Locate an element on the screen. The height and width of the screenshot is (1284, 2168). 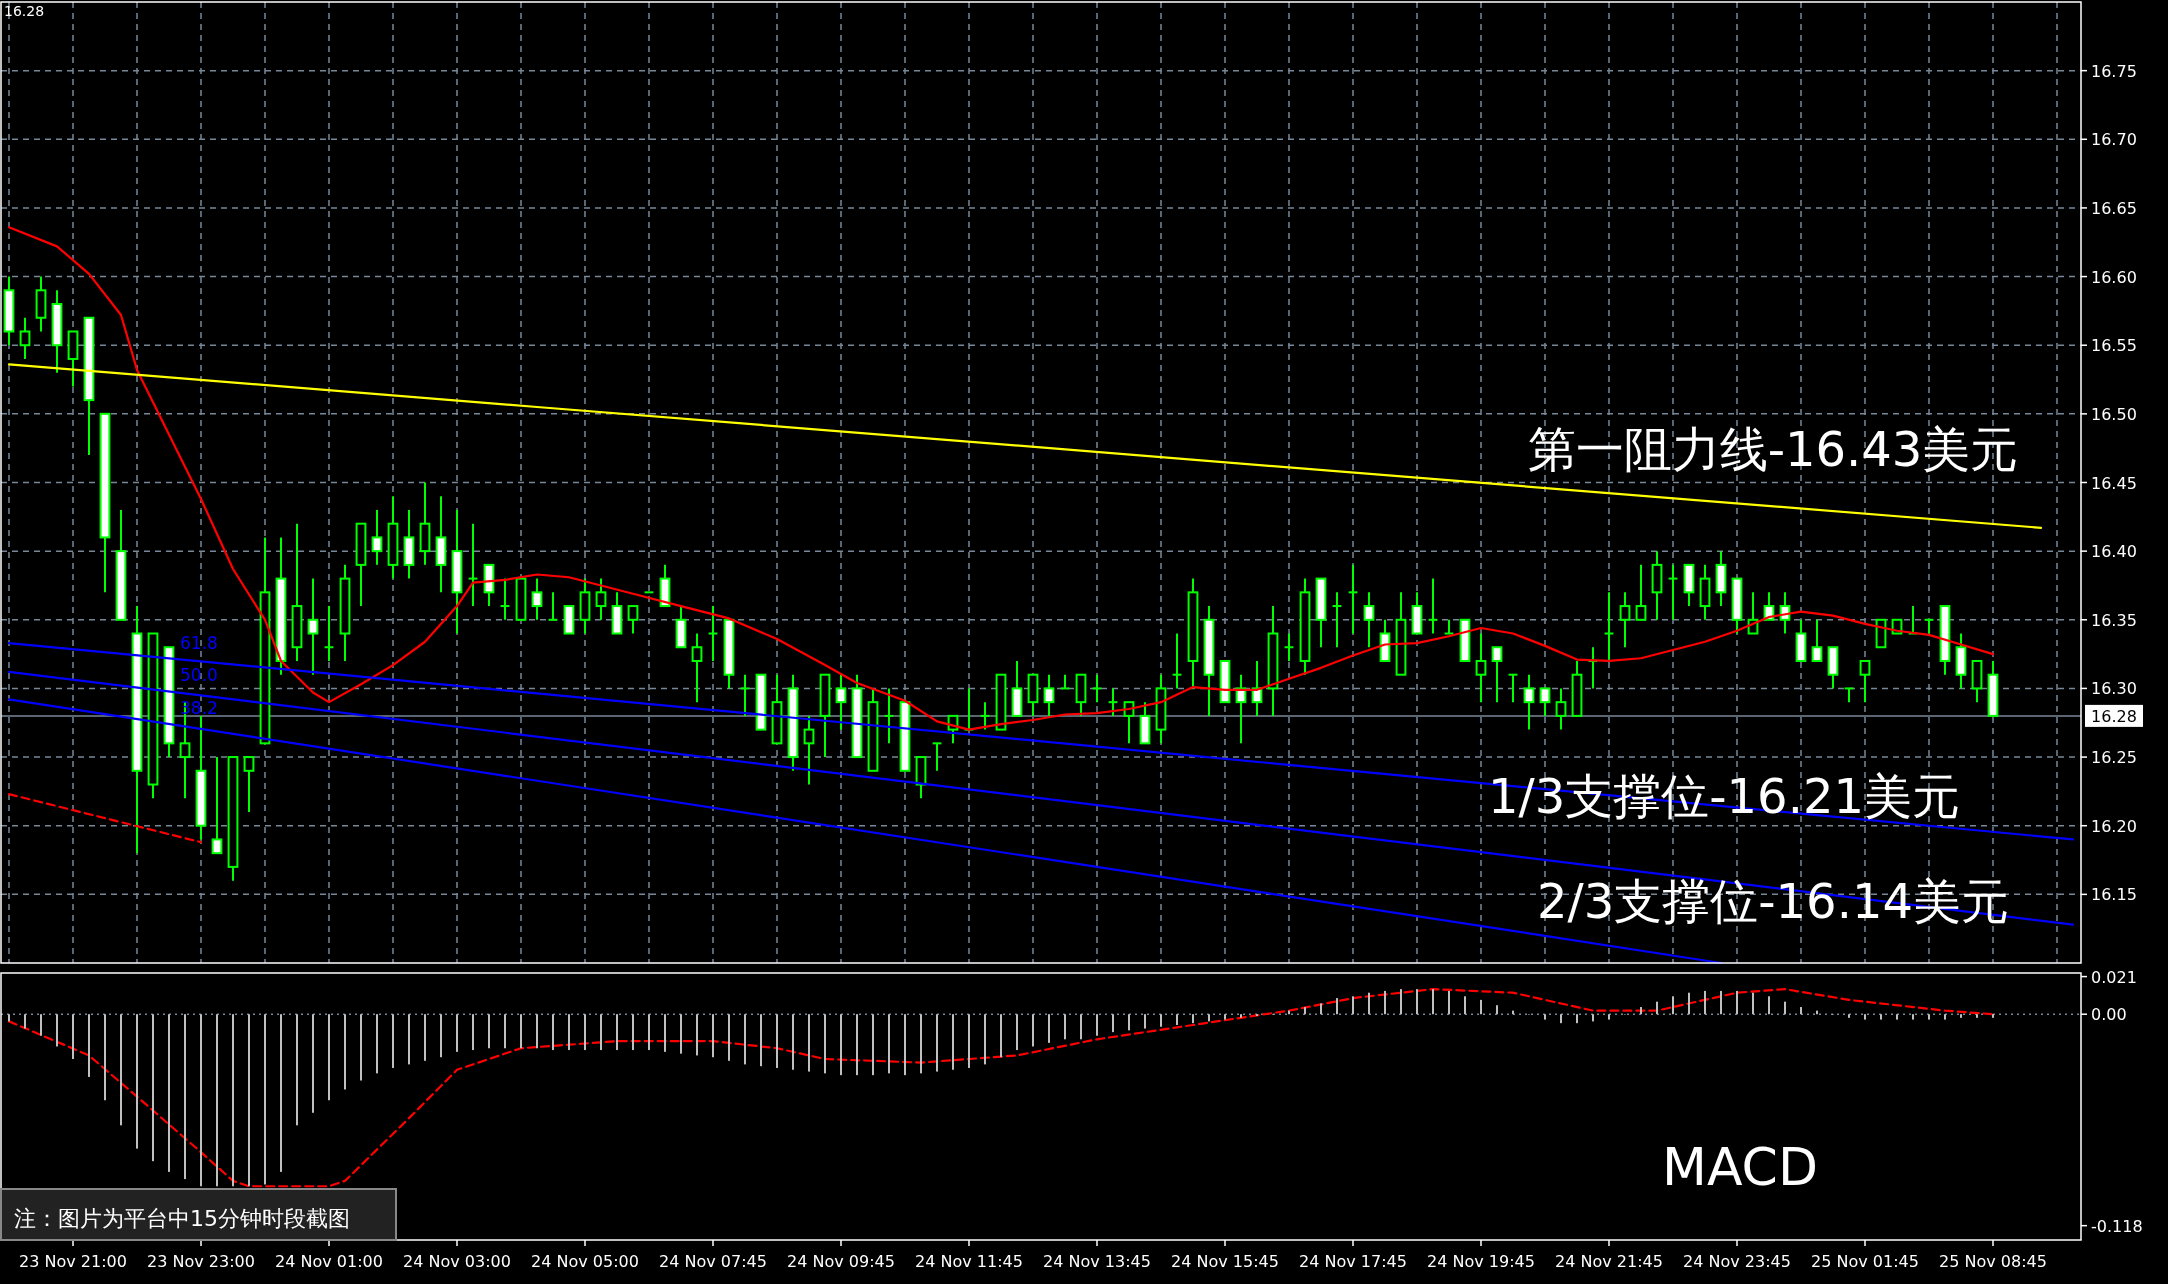
ytick: 16.50 is located at coordinates (2114, 414).